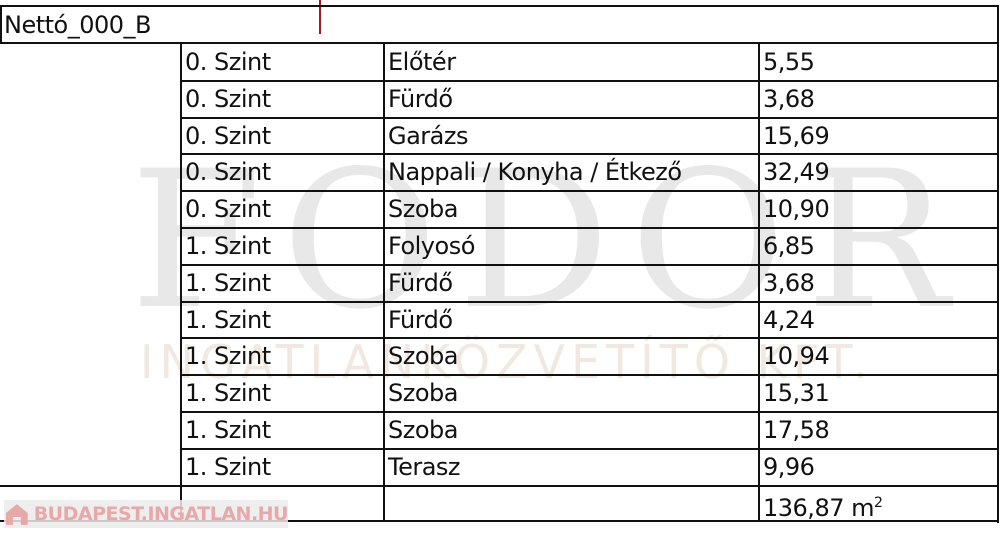 The width and height of the screenshot is (1000, 536). I want to click on cell-area: 9,96, so click(789, 466).